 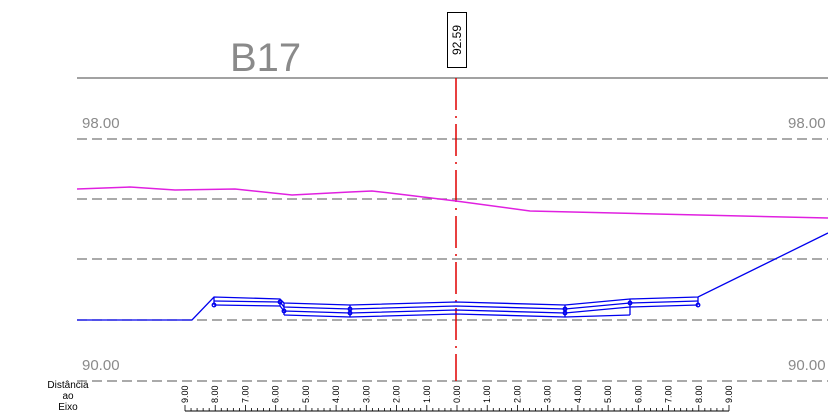 I want to click on offset-axis-label-line1: Distância, so click(x=68, y=385).